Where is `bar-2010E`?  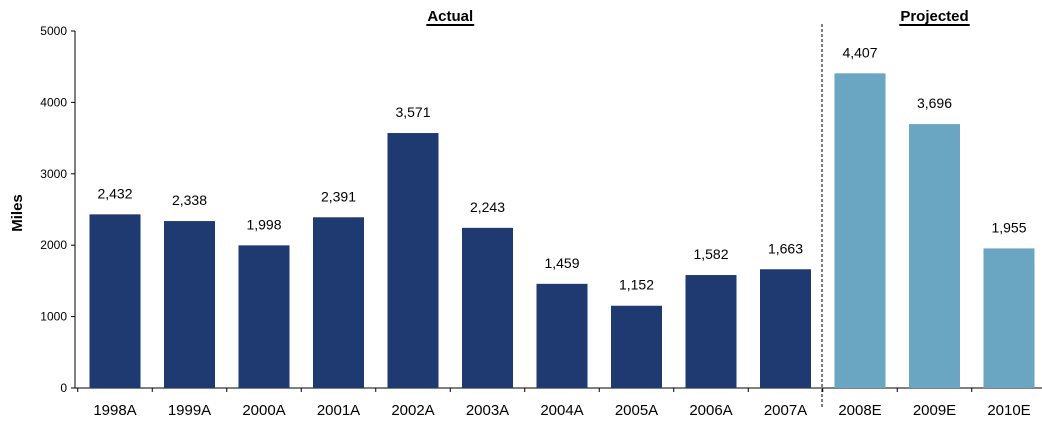 bar-2010E is located at coordinates (1009, 318).